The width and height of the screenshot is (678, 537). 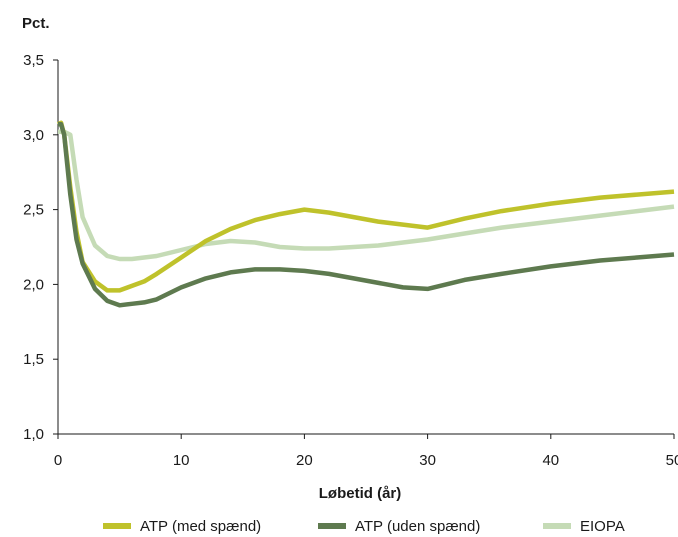 What do you see at coordinates (366, 451) in the screenshot?
I see `x-tick-labels: 0 10 20 30 40 50` at bounding box center [366, 451].